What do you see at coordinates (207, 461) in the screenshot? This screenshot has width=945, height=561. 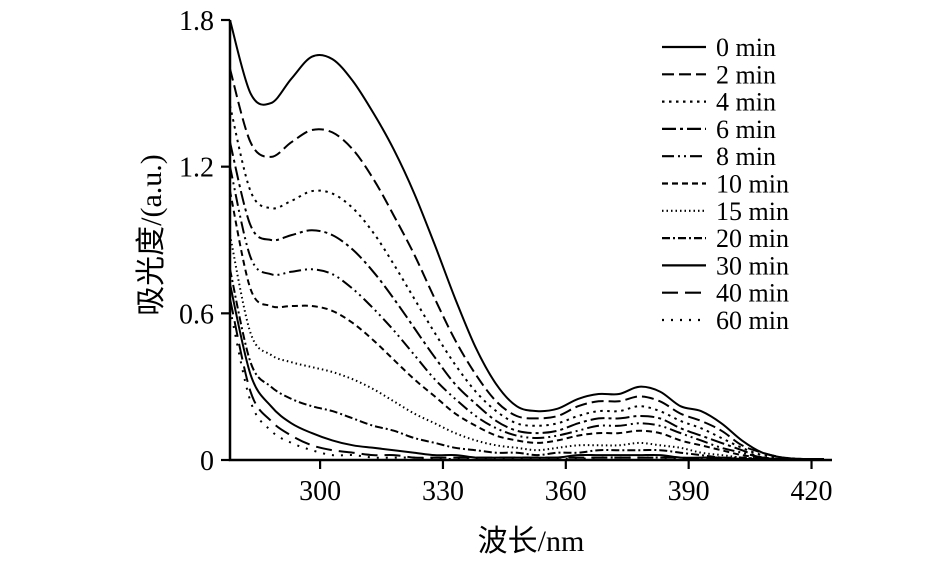 I see `y-tick-label: 0` at bounding box center [207, 461].